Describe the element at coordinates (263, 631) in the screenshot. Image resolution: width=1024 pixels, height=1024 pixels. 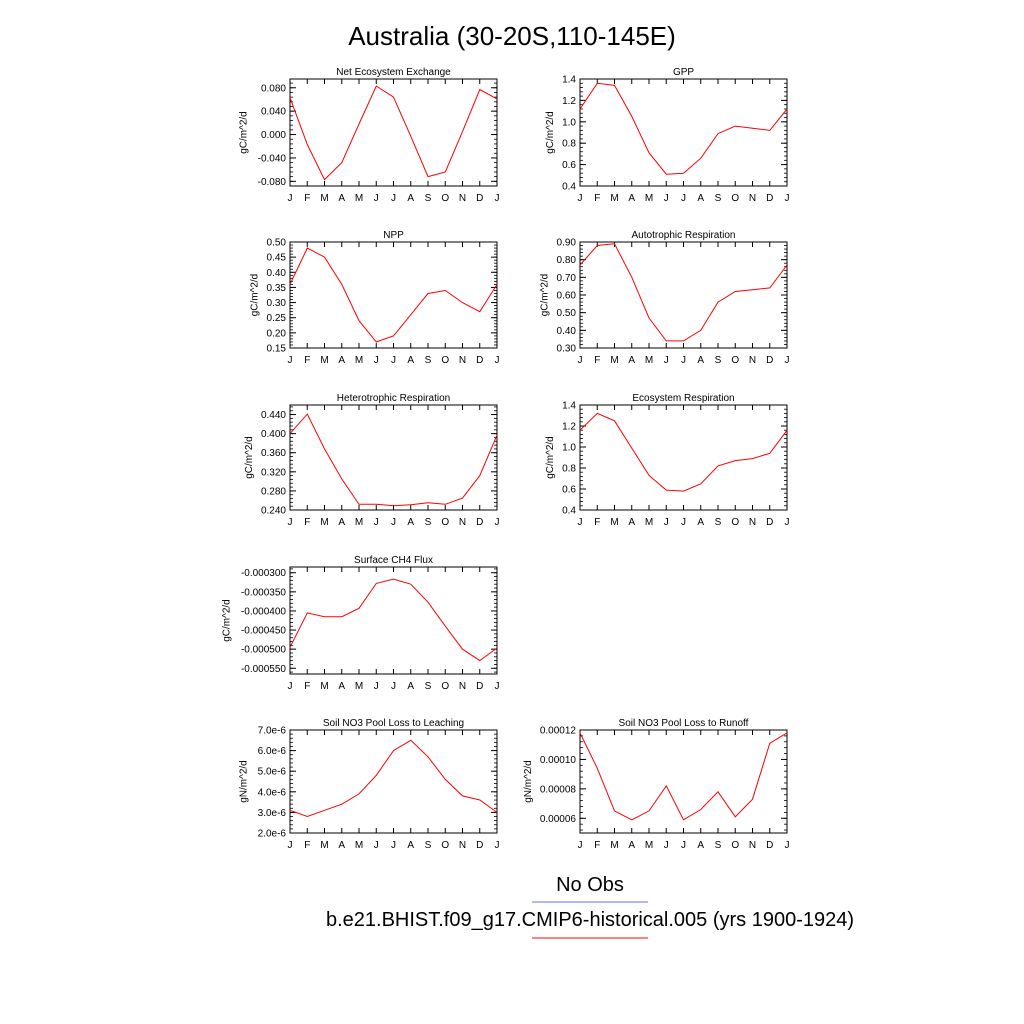
I see `y-tick-label: -0.000450` at that location.